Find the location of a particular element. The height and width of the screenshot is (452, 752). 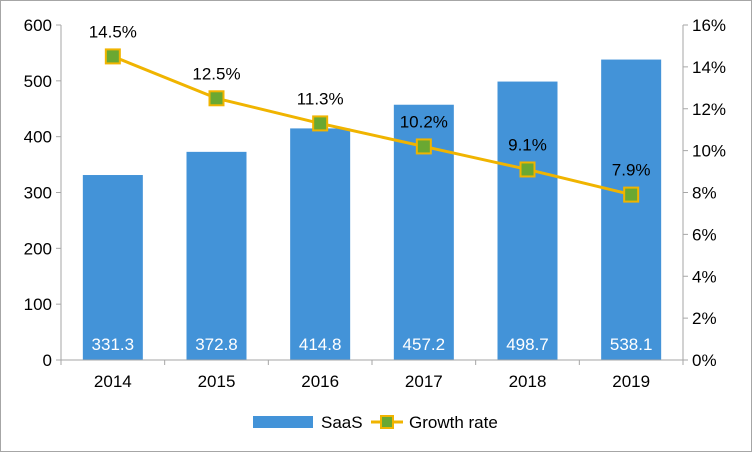

growth-rate-value-label: 12.5% is located at coordinates (216, 73).